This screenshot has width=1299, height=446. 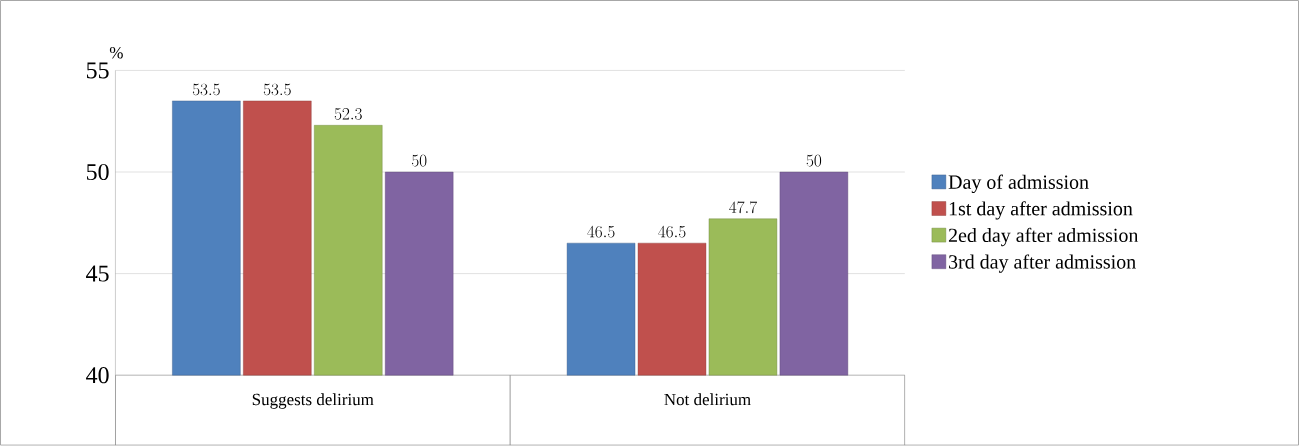 What do you see at coordinates (1018, 184) in the screenshot?
I see `legend-label: Day of admission` at bounding box center [1018, 184].